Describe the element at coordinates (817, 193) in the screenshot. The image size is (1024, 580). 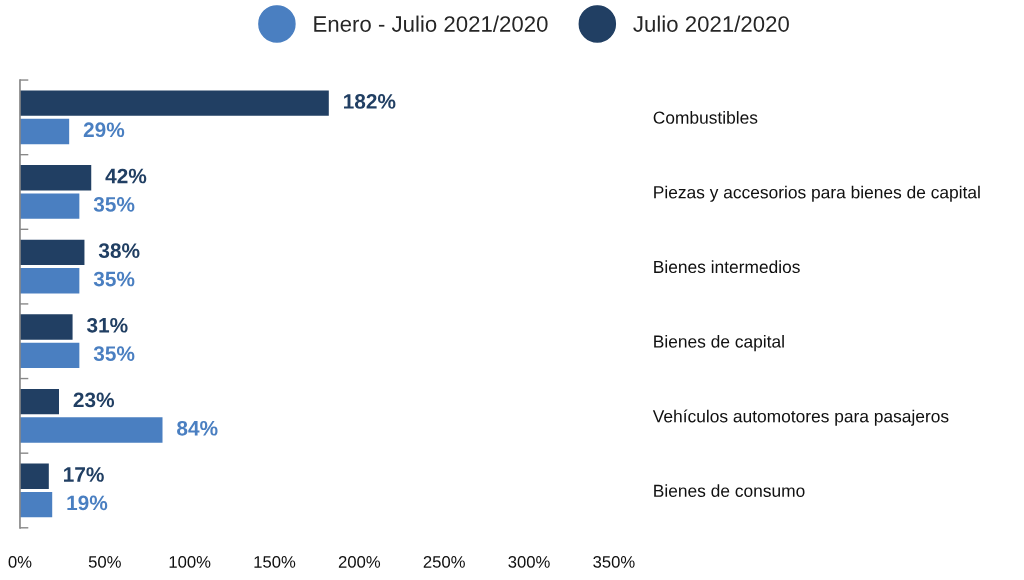
I see `y-tick-label: Piezas y accesorios para bienes de capital` at that location.